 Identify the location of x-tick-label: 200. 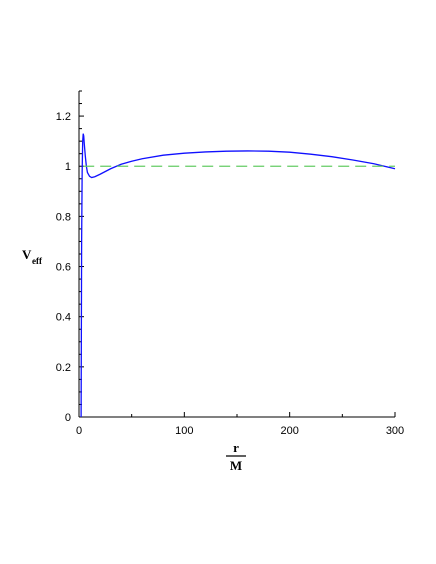
(289, 431).